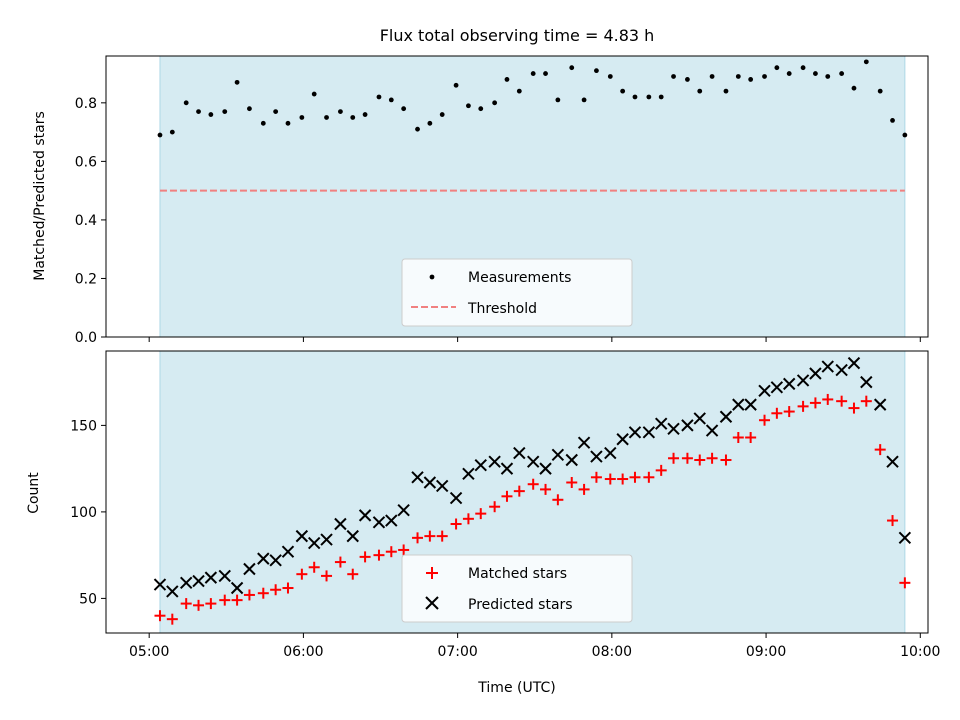  What do you see at coordinates (517, 35) in the screenshot?
I see `chart-title: Flux total observing time = 4.83 h` at bounding box center [517, 35].